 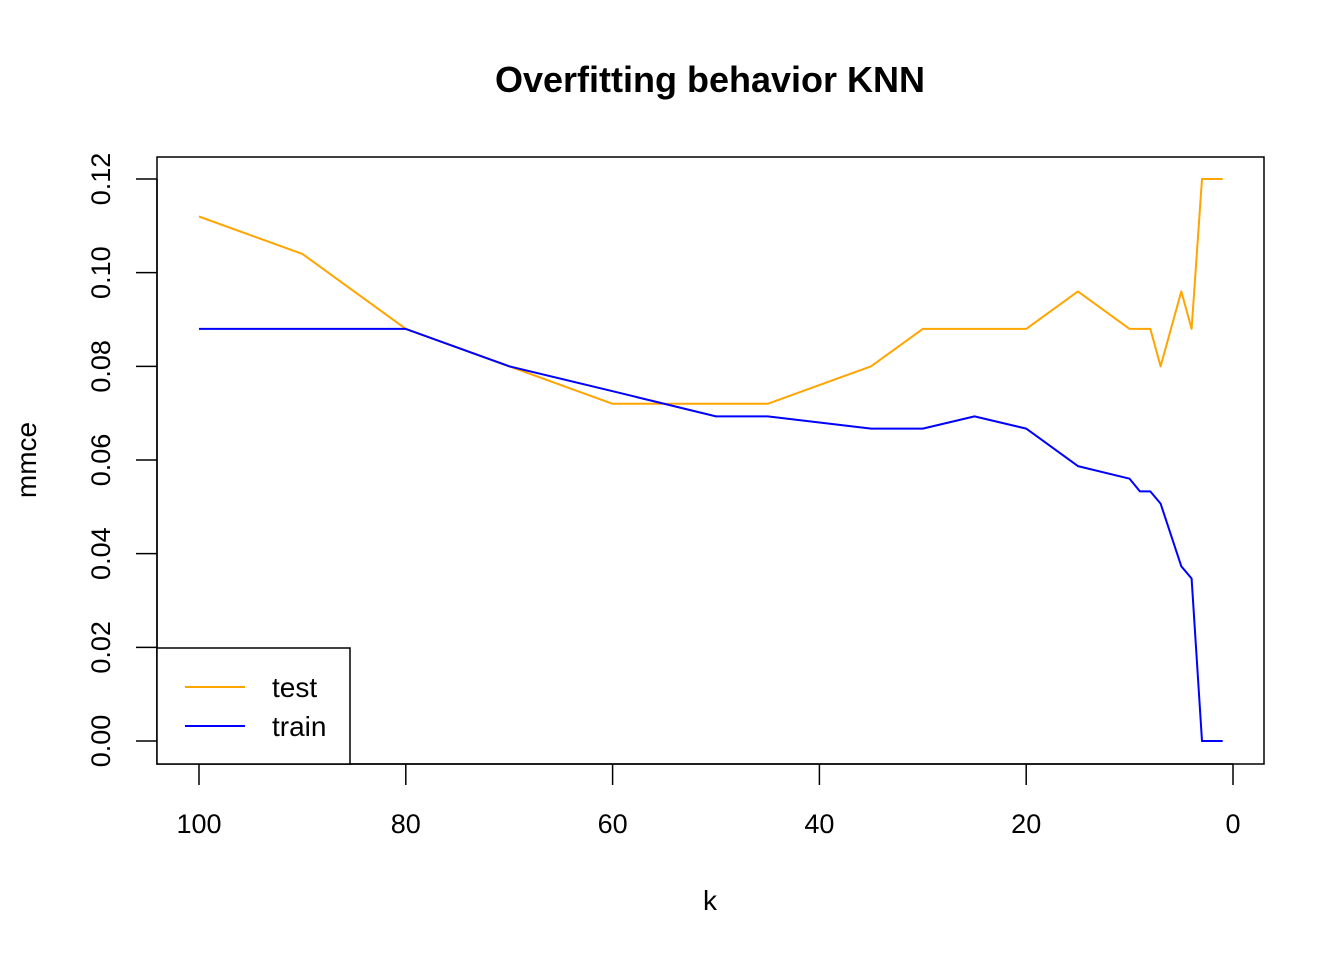 What do you see at coordinates (101, 553) in the screenshot?
I see `y-tick-label: 0.04` at bounding box center [101, 553].